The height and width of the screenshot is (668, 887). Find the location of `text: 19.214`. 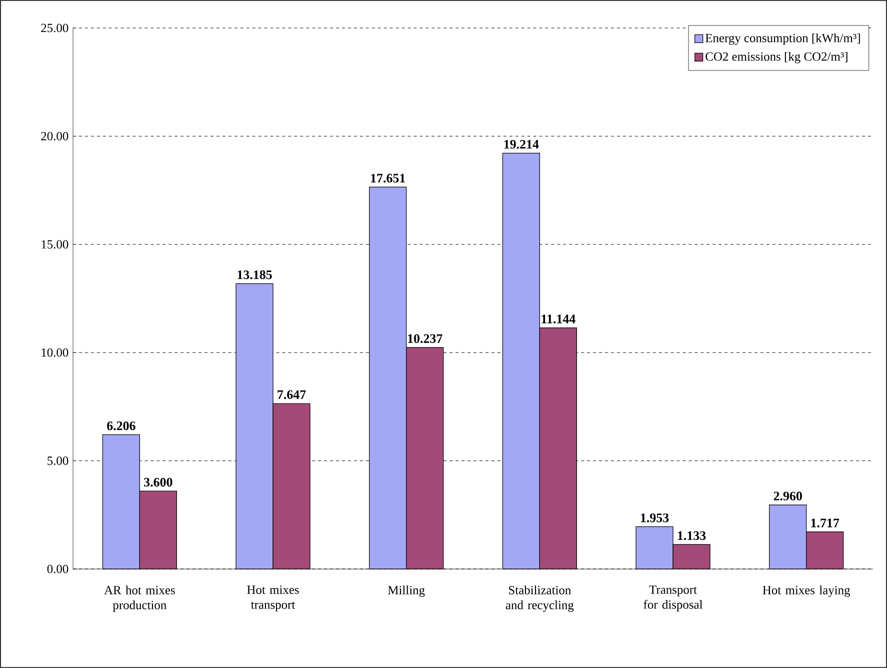

text: 19.214 is located at coordinates (521, 144).